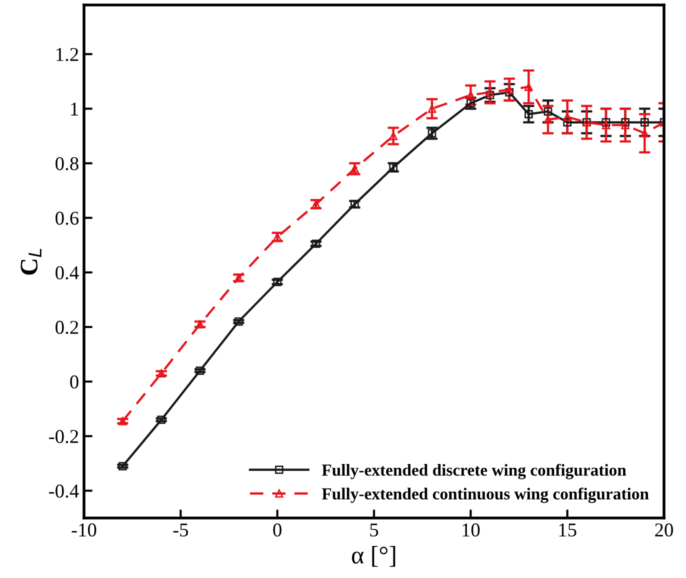 The height and width of the screenshot is (578, 686). I want to click on x-tick-label: -5, so click(180, 530).